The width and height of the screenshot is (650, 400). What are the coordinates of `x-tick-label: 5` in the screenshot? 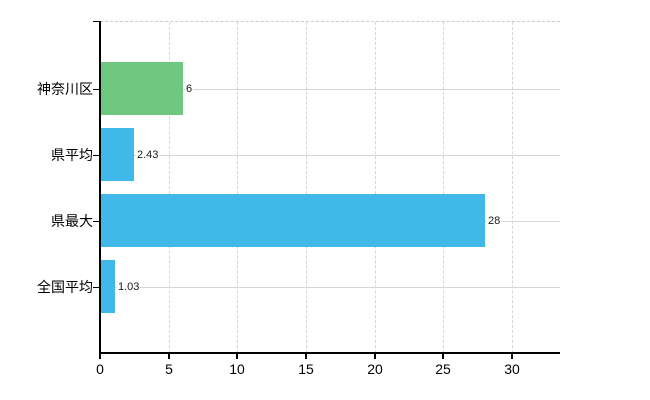 It's located at (169, 369).